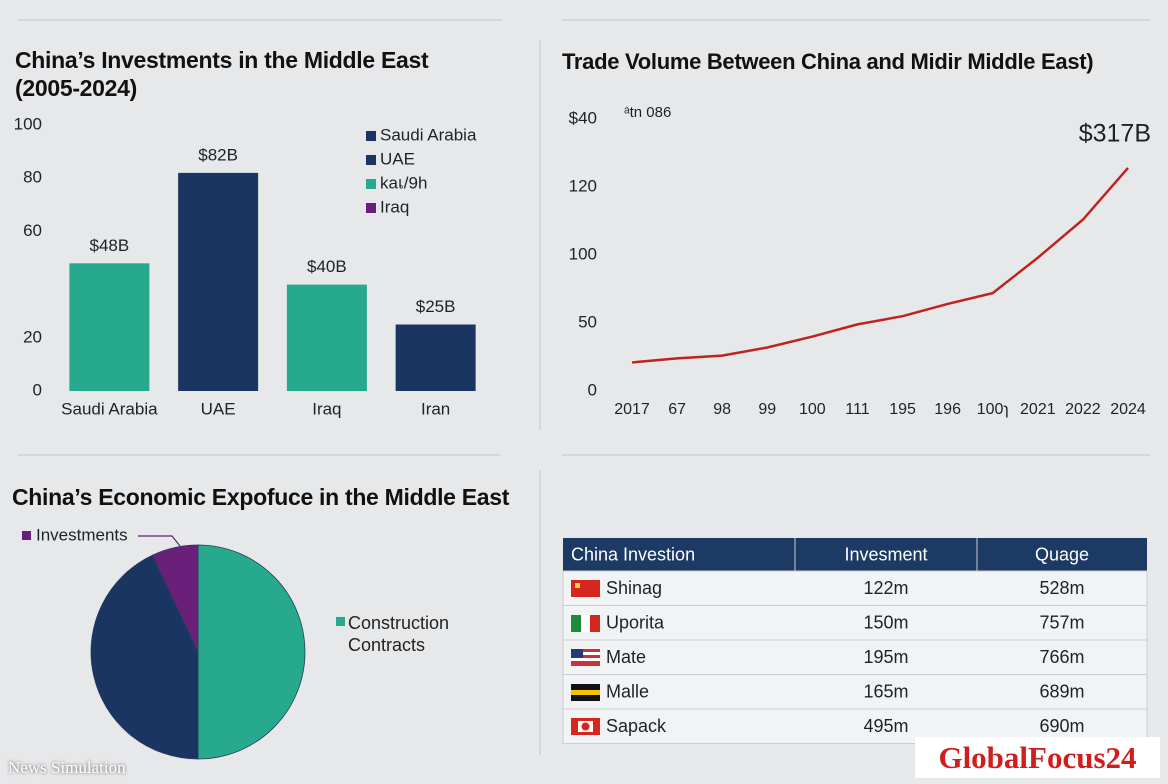 This screenshot has width=1168, height=784. Describe the element at coordinates (428, 134) in the screenshot. I see `legend-label: Saudi Arabia` at that location.